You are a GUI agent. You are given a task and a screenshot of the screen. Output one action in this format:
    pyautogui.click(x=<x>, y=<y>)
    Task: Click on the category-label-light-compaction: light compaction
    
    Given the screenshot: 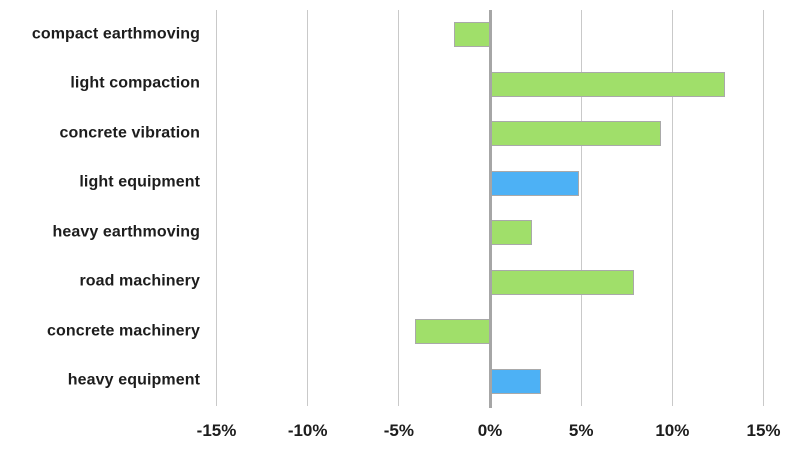 What is the action you would take?
    pyautogui.click(x=135, y=83)
    